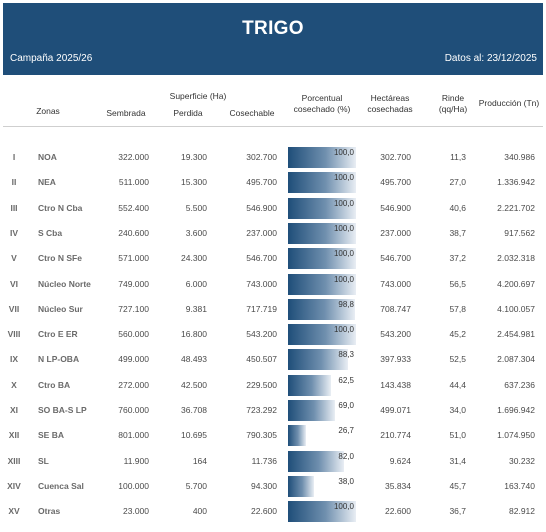  Describe the element at coordinates (199, 511) in the screenshot. I see `perdida-cell: 400` at that location.